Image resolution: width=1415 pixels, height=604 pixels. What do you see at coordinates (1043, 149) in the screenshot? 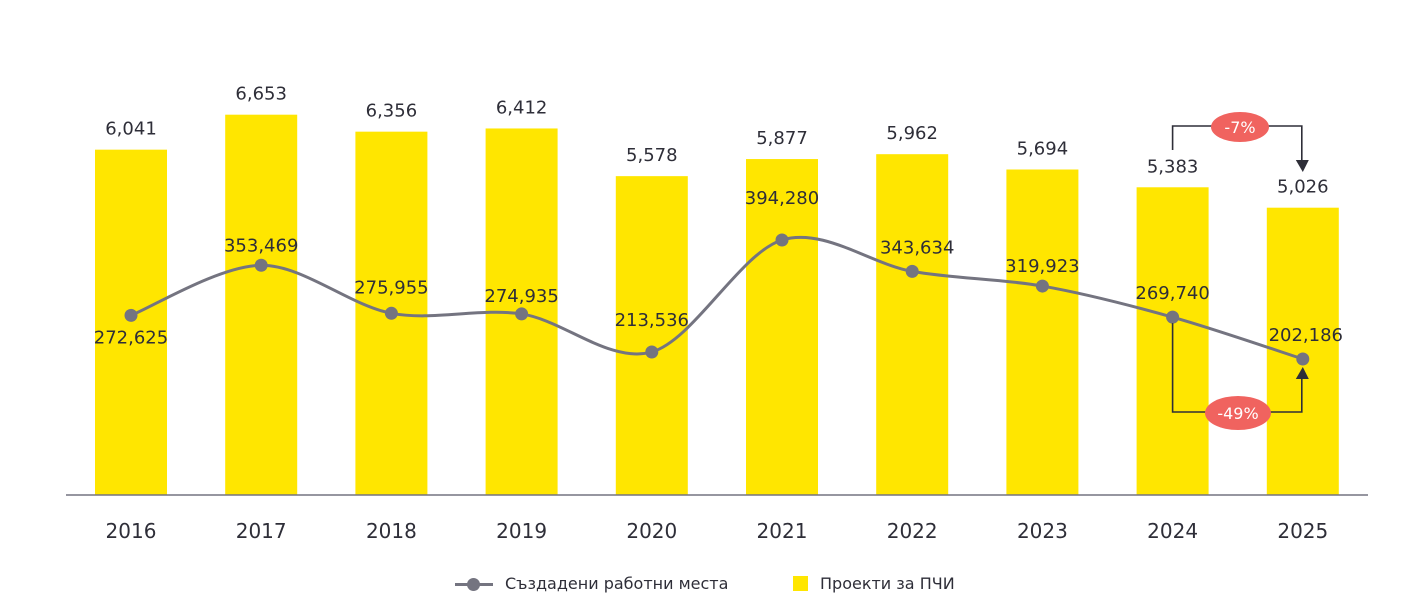
I see `bar-value-label-2023: 5,694` at bounding box center [1043, 149].